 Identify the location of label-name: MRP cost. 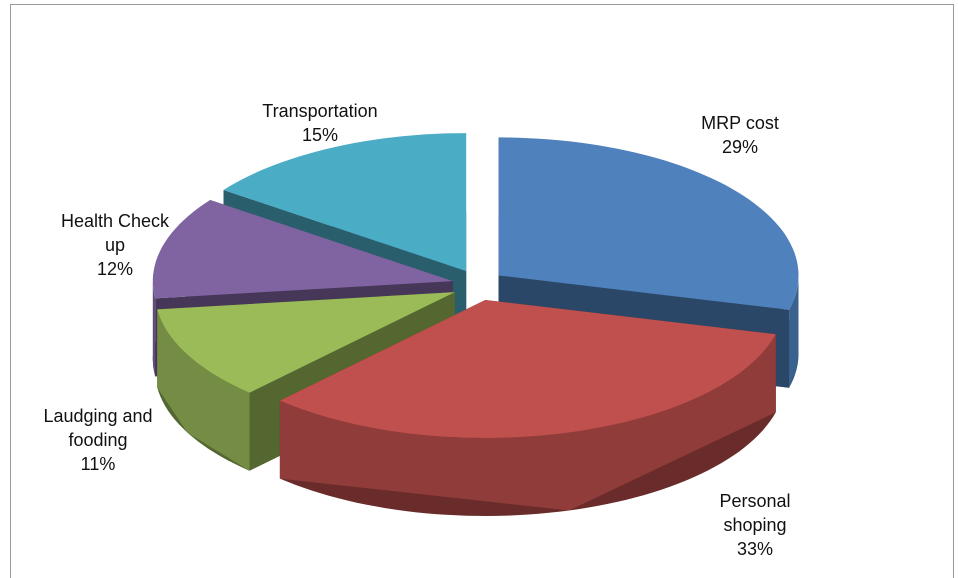
(740, 123).